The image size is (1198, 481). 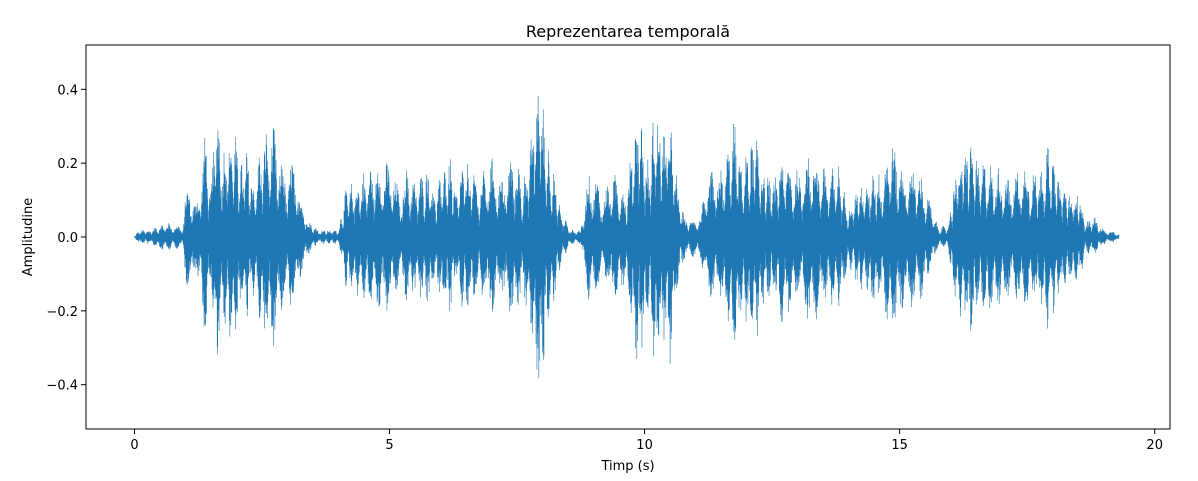 What do you see at coordinates (67, 90) in the screenshot?
I see `y-tick-label: 0.4` at bounding box center [67, 90].